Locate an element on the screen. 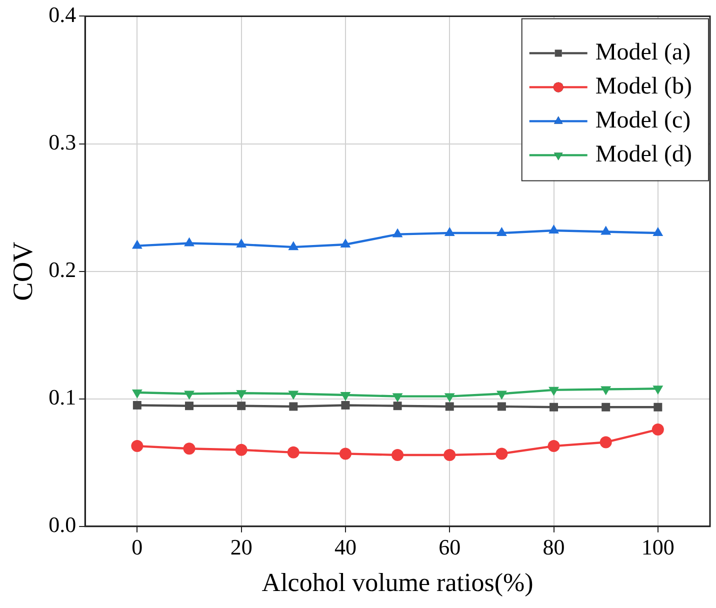  y-tick-label: 0.3 is located at coordinates (62, 142).